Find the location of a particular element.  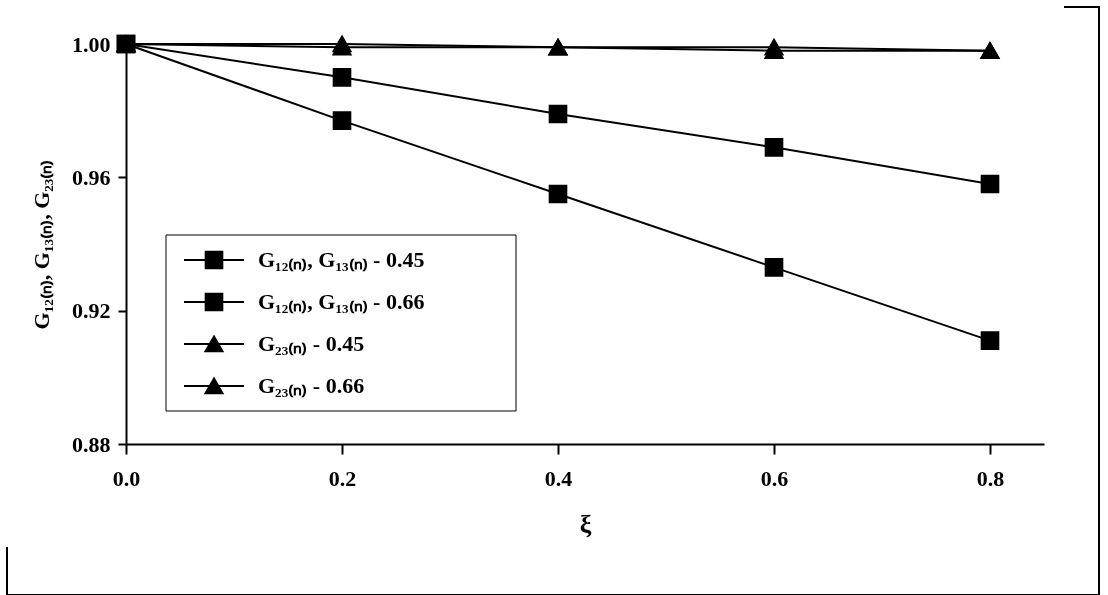

y-tick-label: 0.88 is located at coordinates (91, 444).